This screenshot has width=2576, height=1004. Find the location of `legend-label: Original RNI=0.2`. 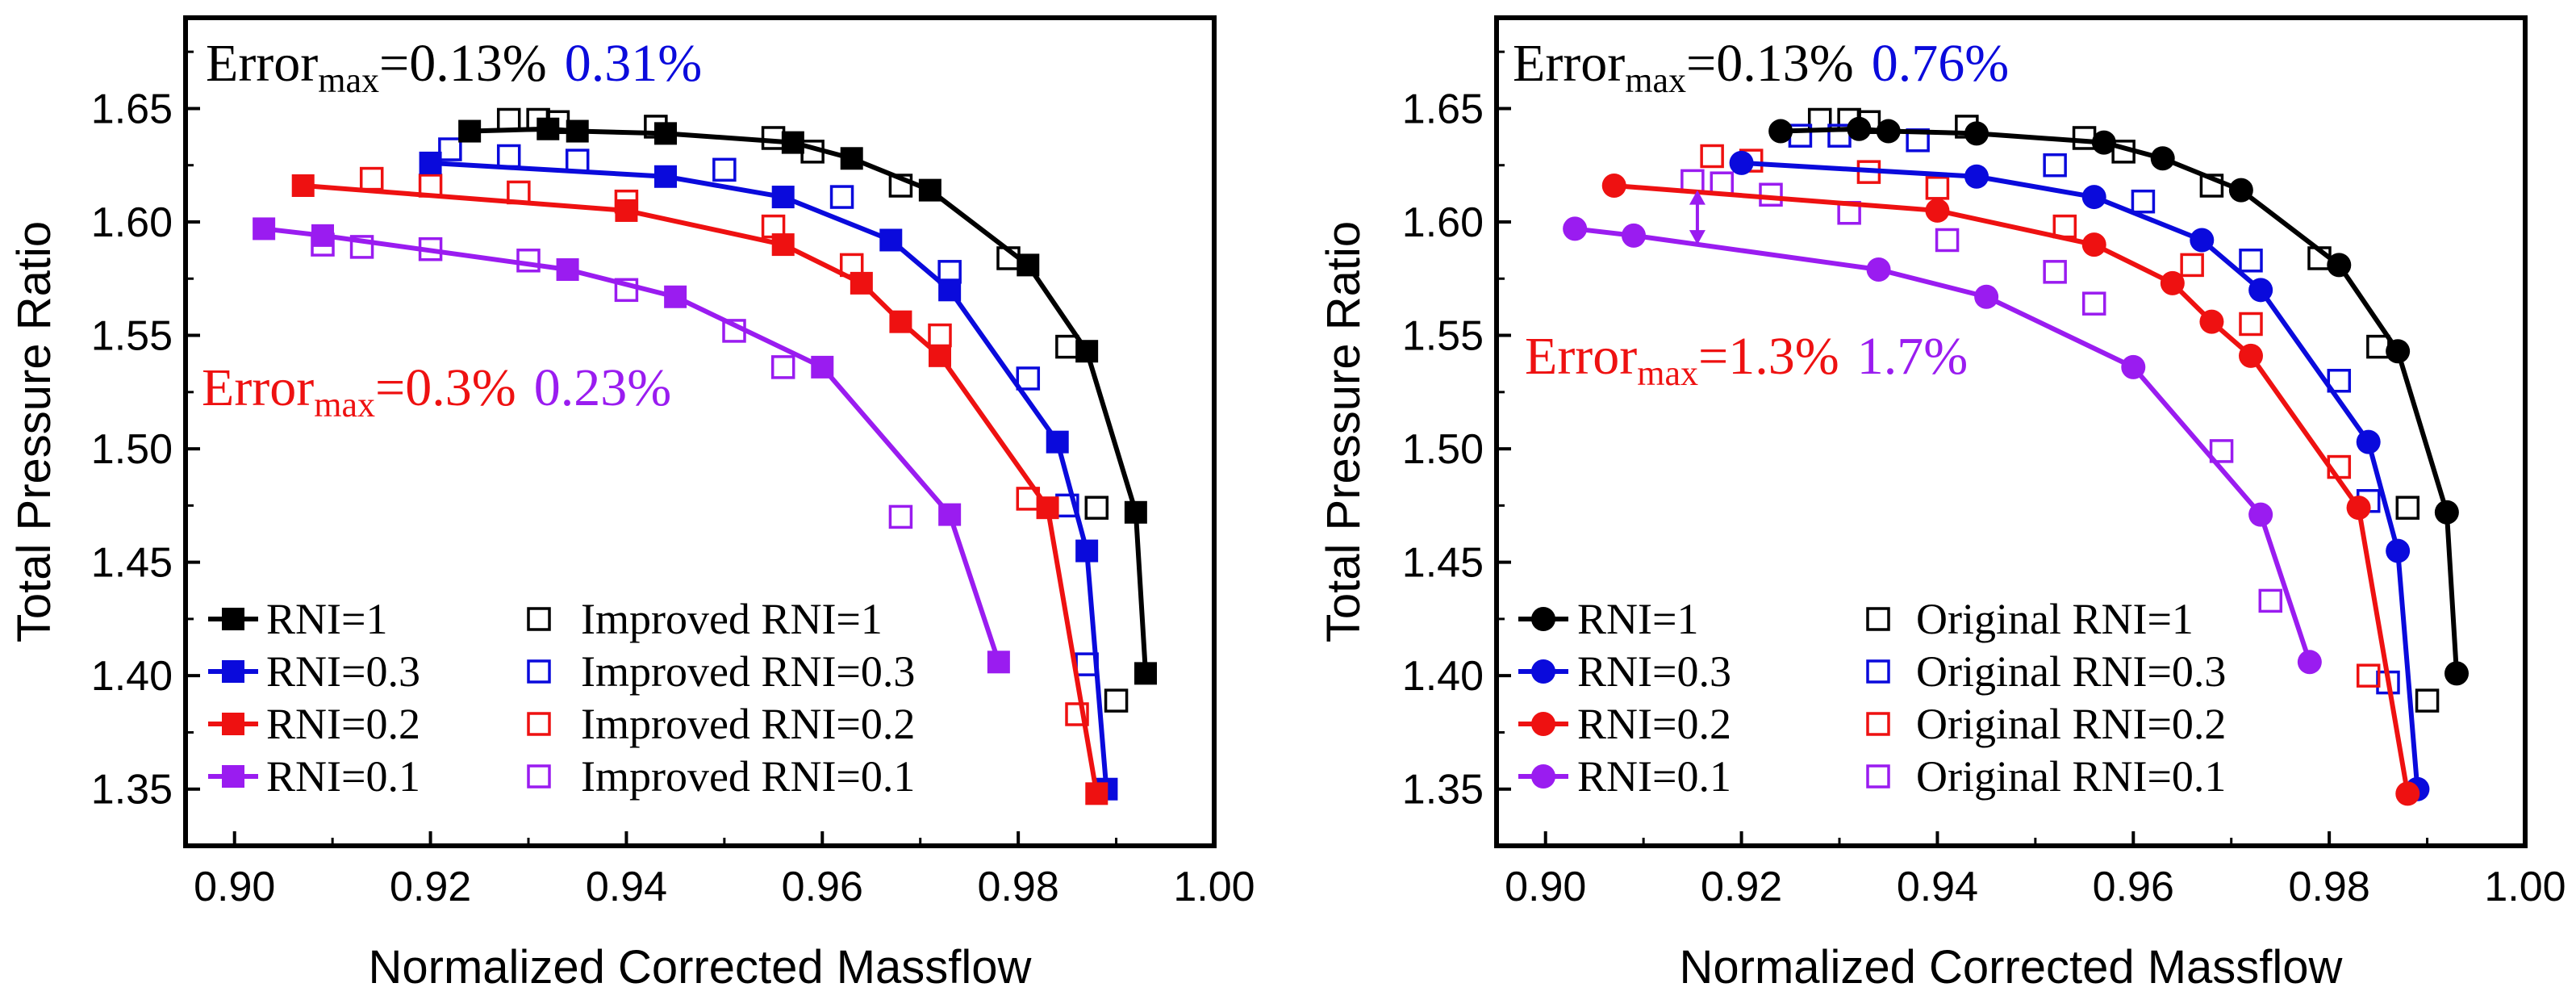

legend-label: Original RNI=0.2 is located at coordinates (2071, 724).